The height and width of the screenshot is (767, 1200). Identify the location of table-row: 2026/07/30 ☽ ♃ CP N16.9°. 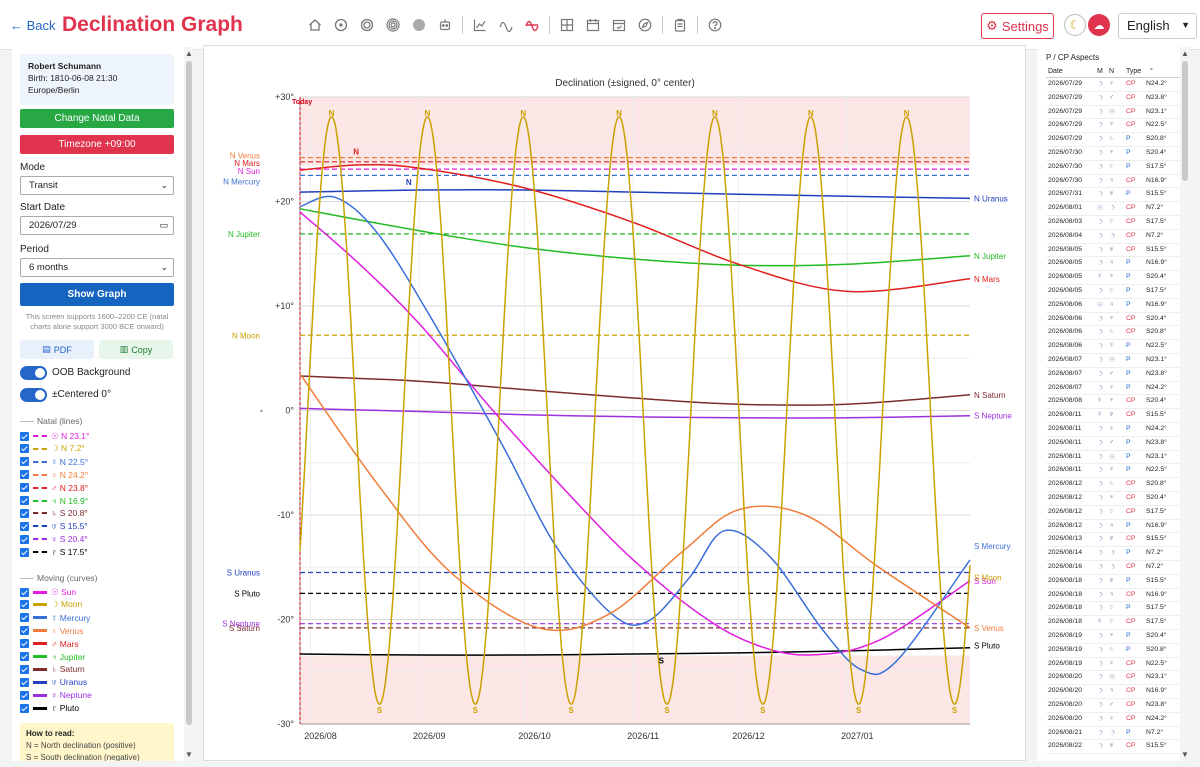
(1113, 182).